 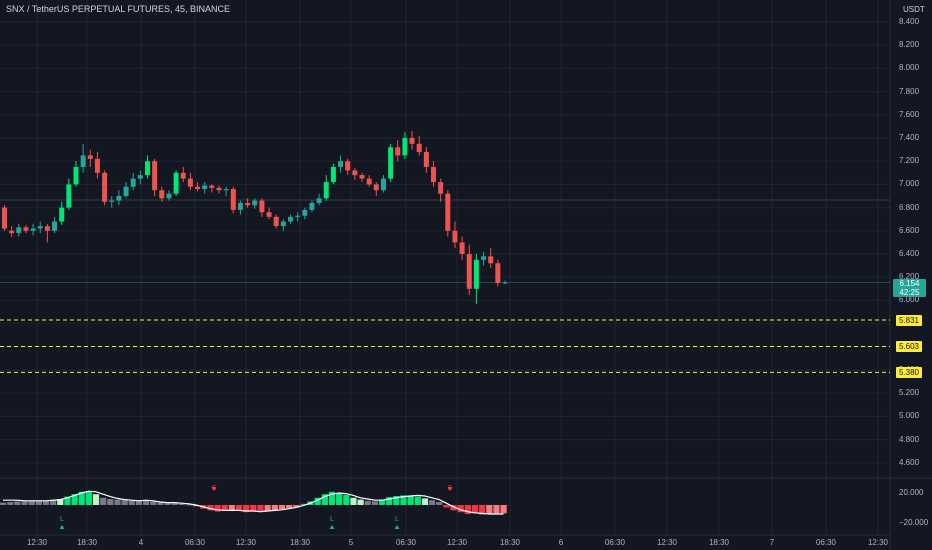 What do you see at coordinates (909, 45) in the screenshot?
I see `price-axis-label: 8.200` at bounding box center [909, 45].